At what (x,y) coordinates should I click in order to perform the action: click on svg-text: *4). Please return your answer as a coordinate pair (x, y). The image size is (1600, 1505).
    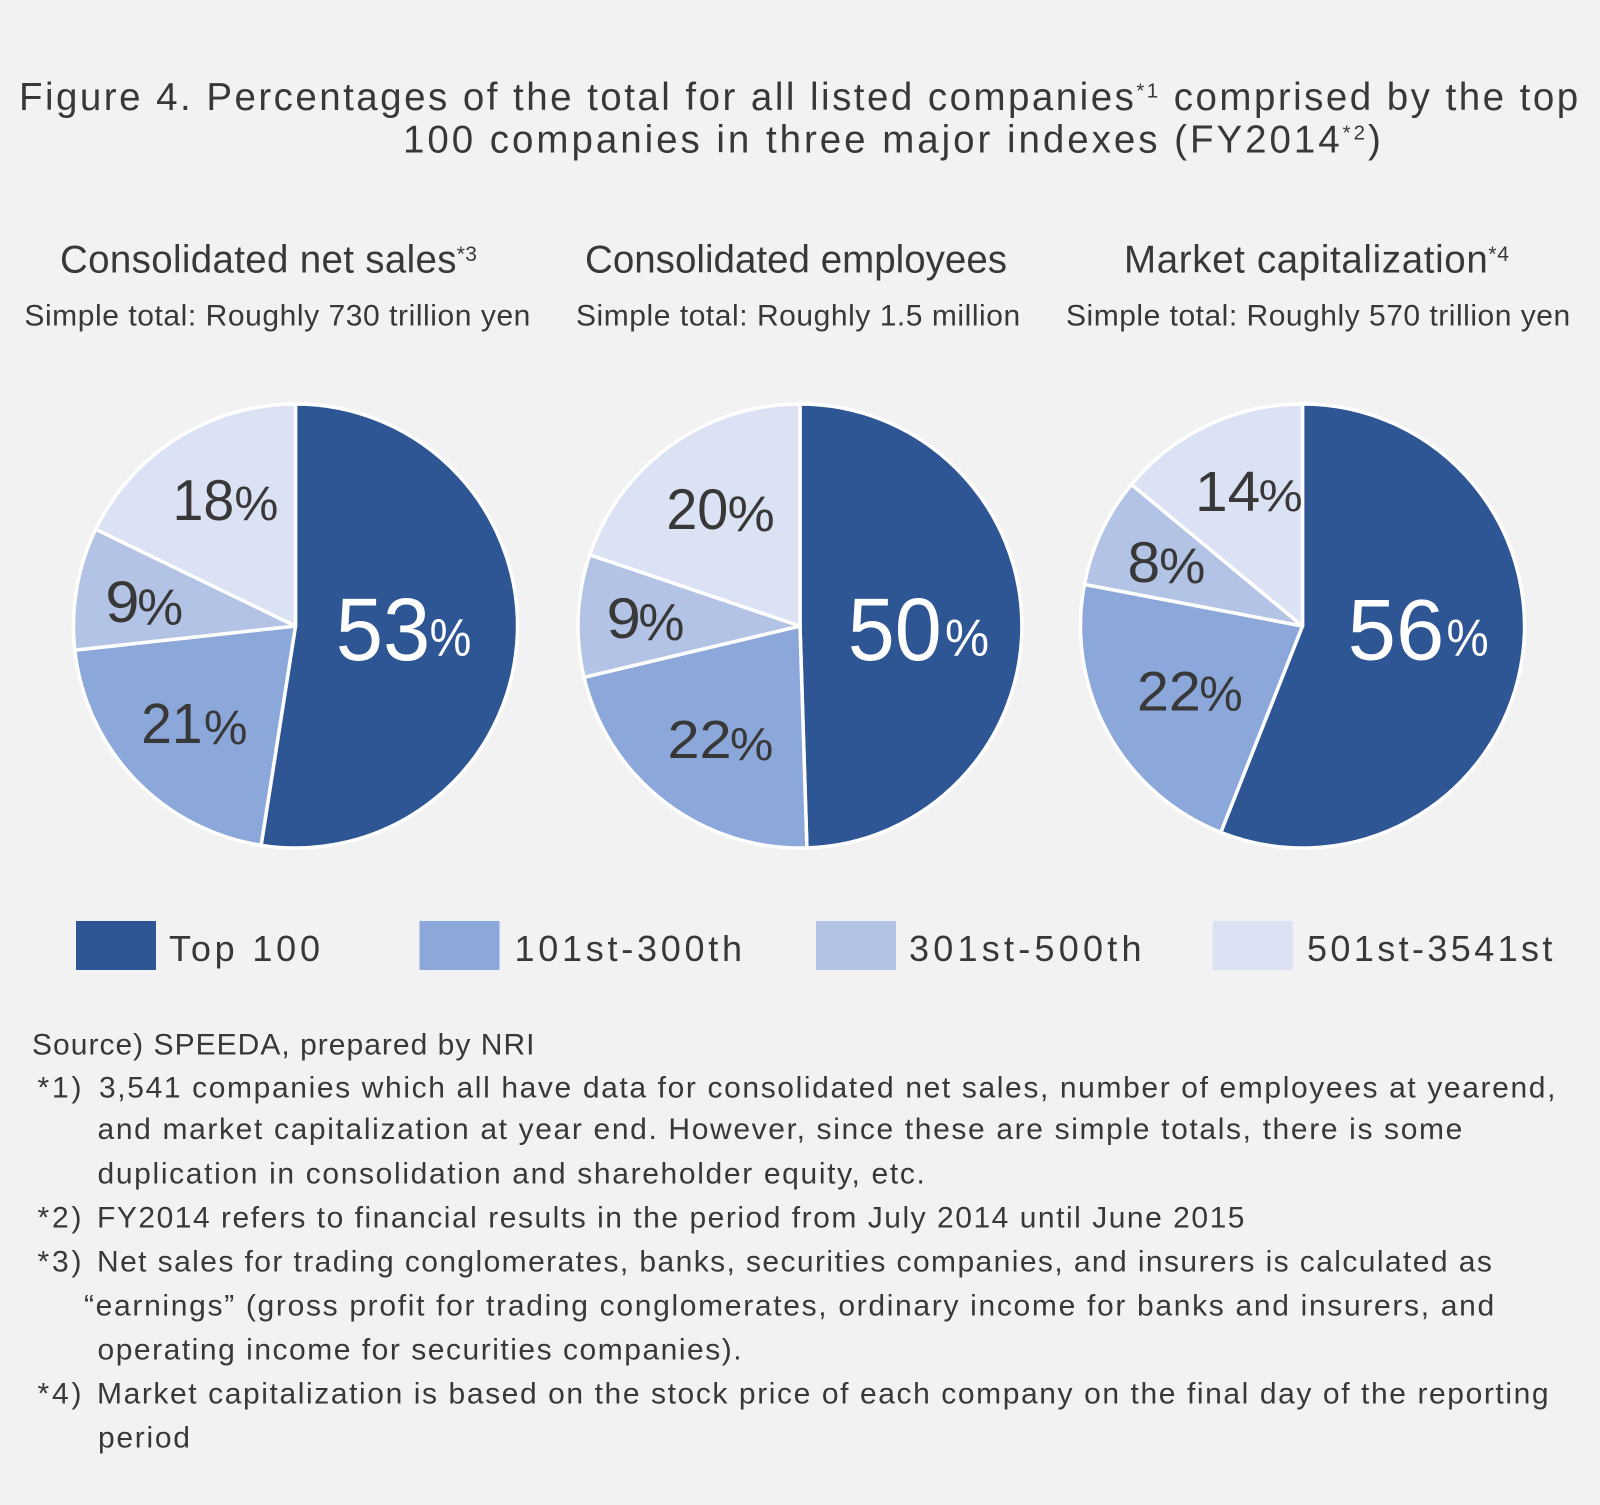
    Looking at the image, I should click on (61, 1394).